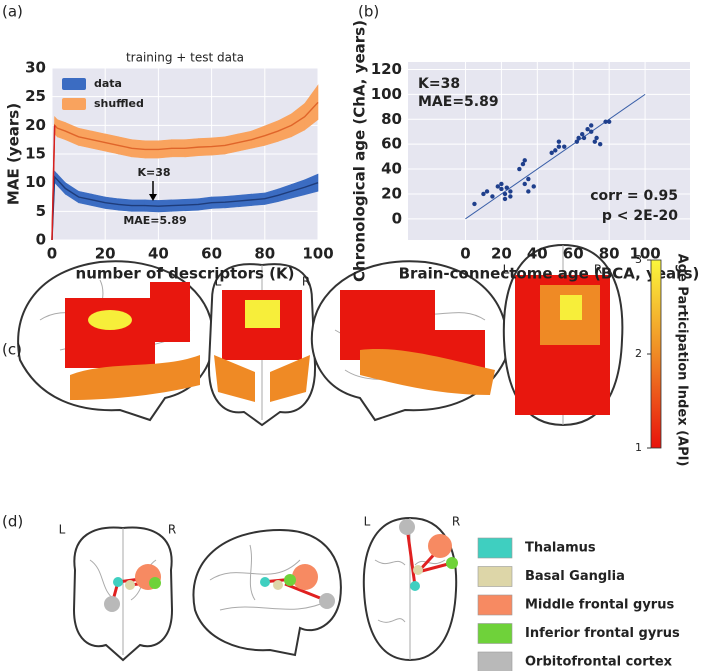 This screenshot has height=671, width=709. What do you see at coordinates (35, 96) in the screenshot?
I see `y-tick-label: 25` at bounding box center [35, 96].